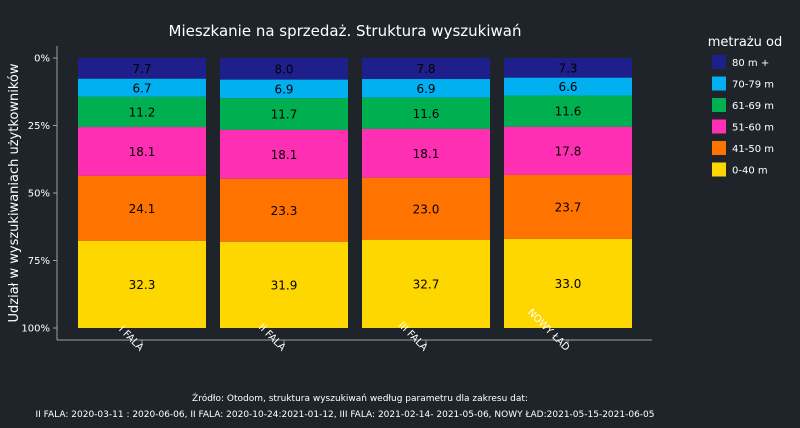 Image resolution: width=800 pixels, height=428 pixels. Describe the element at coordinates (39, 126) in the screenshot. I see `y-tick-label: 25%` at that location.